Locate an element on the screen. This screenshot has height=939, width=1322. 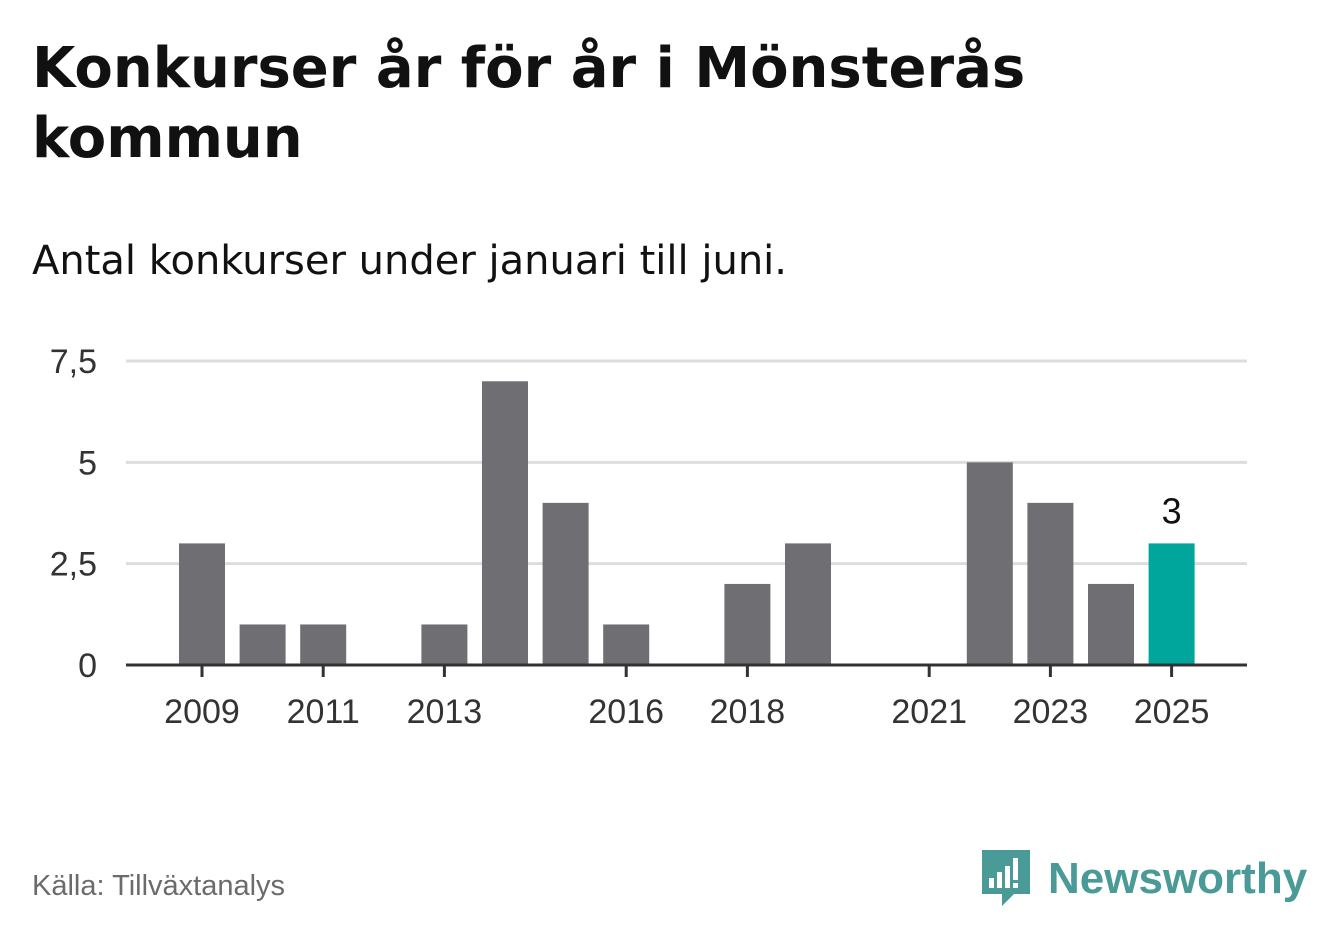
x-tick-label: 2018 is located at coordinates (748, 712).